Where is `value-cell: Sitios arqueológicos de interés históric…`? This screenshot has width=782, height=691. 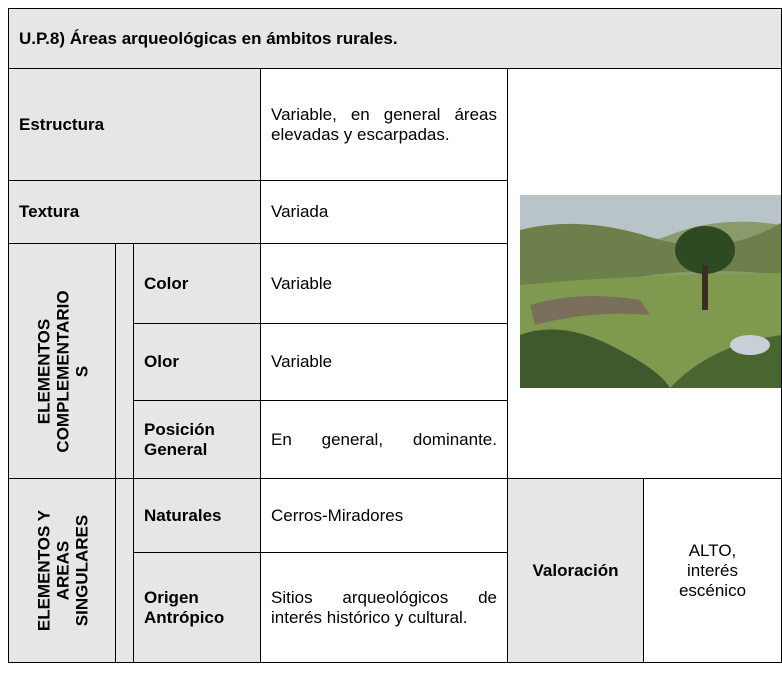
value-cell: Sitios arqueológicos de interés históric… is located at coordinates (384, 607).